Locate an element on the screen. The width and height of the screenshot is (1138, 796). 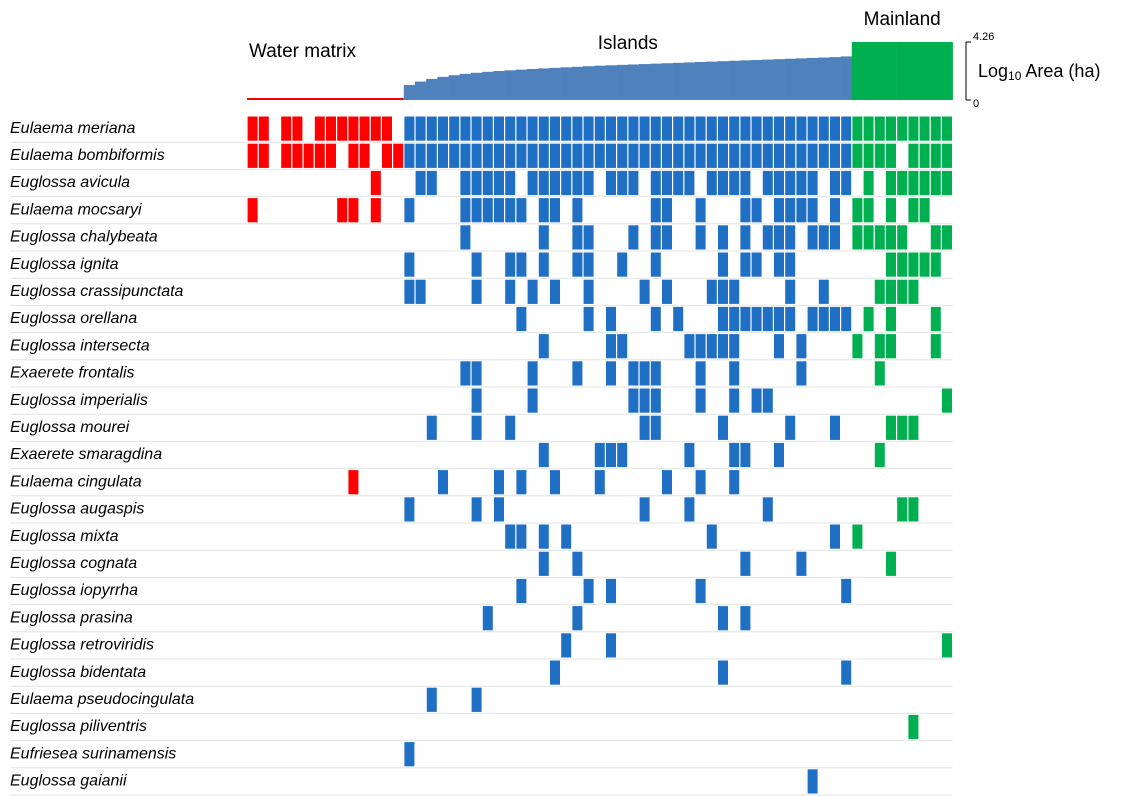
row-label: Exaerete smaragdina is located at coordinates (86, 454).